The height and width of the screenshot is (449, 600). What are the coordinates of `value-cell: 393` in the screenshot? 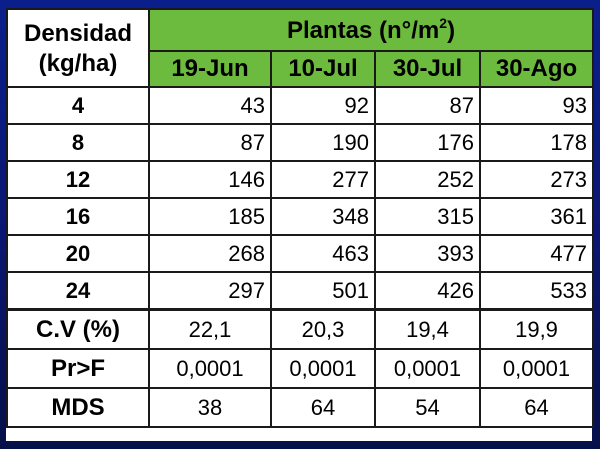 It's located at (427, 253).